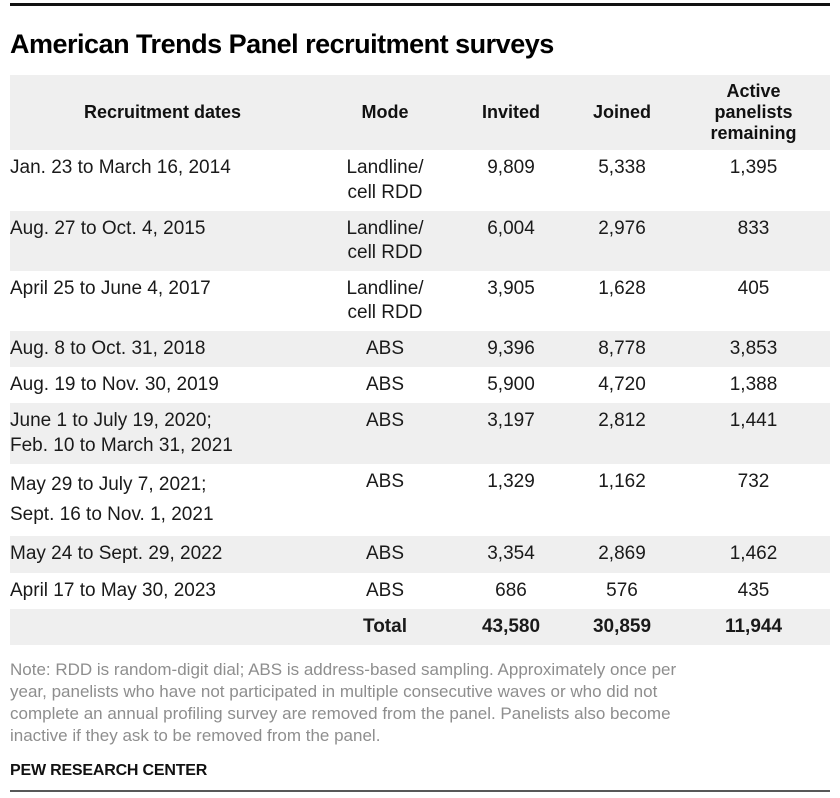 The width and height of the screenshot is (840, 798). I want to click on cell-joined: 1,628, so click(622, 288).